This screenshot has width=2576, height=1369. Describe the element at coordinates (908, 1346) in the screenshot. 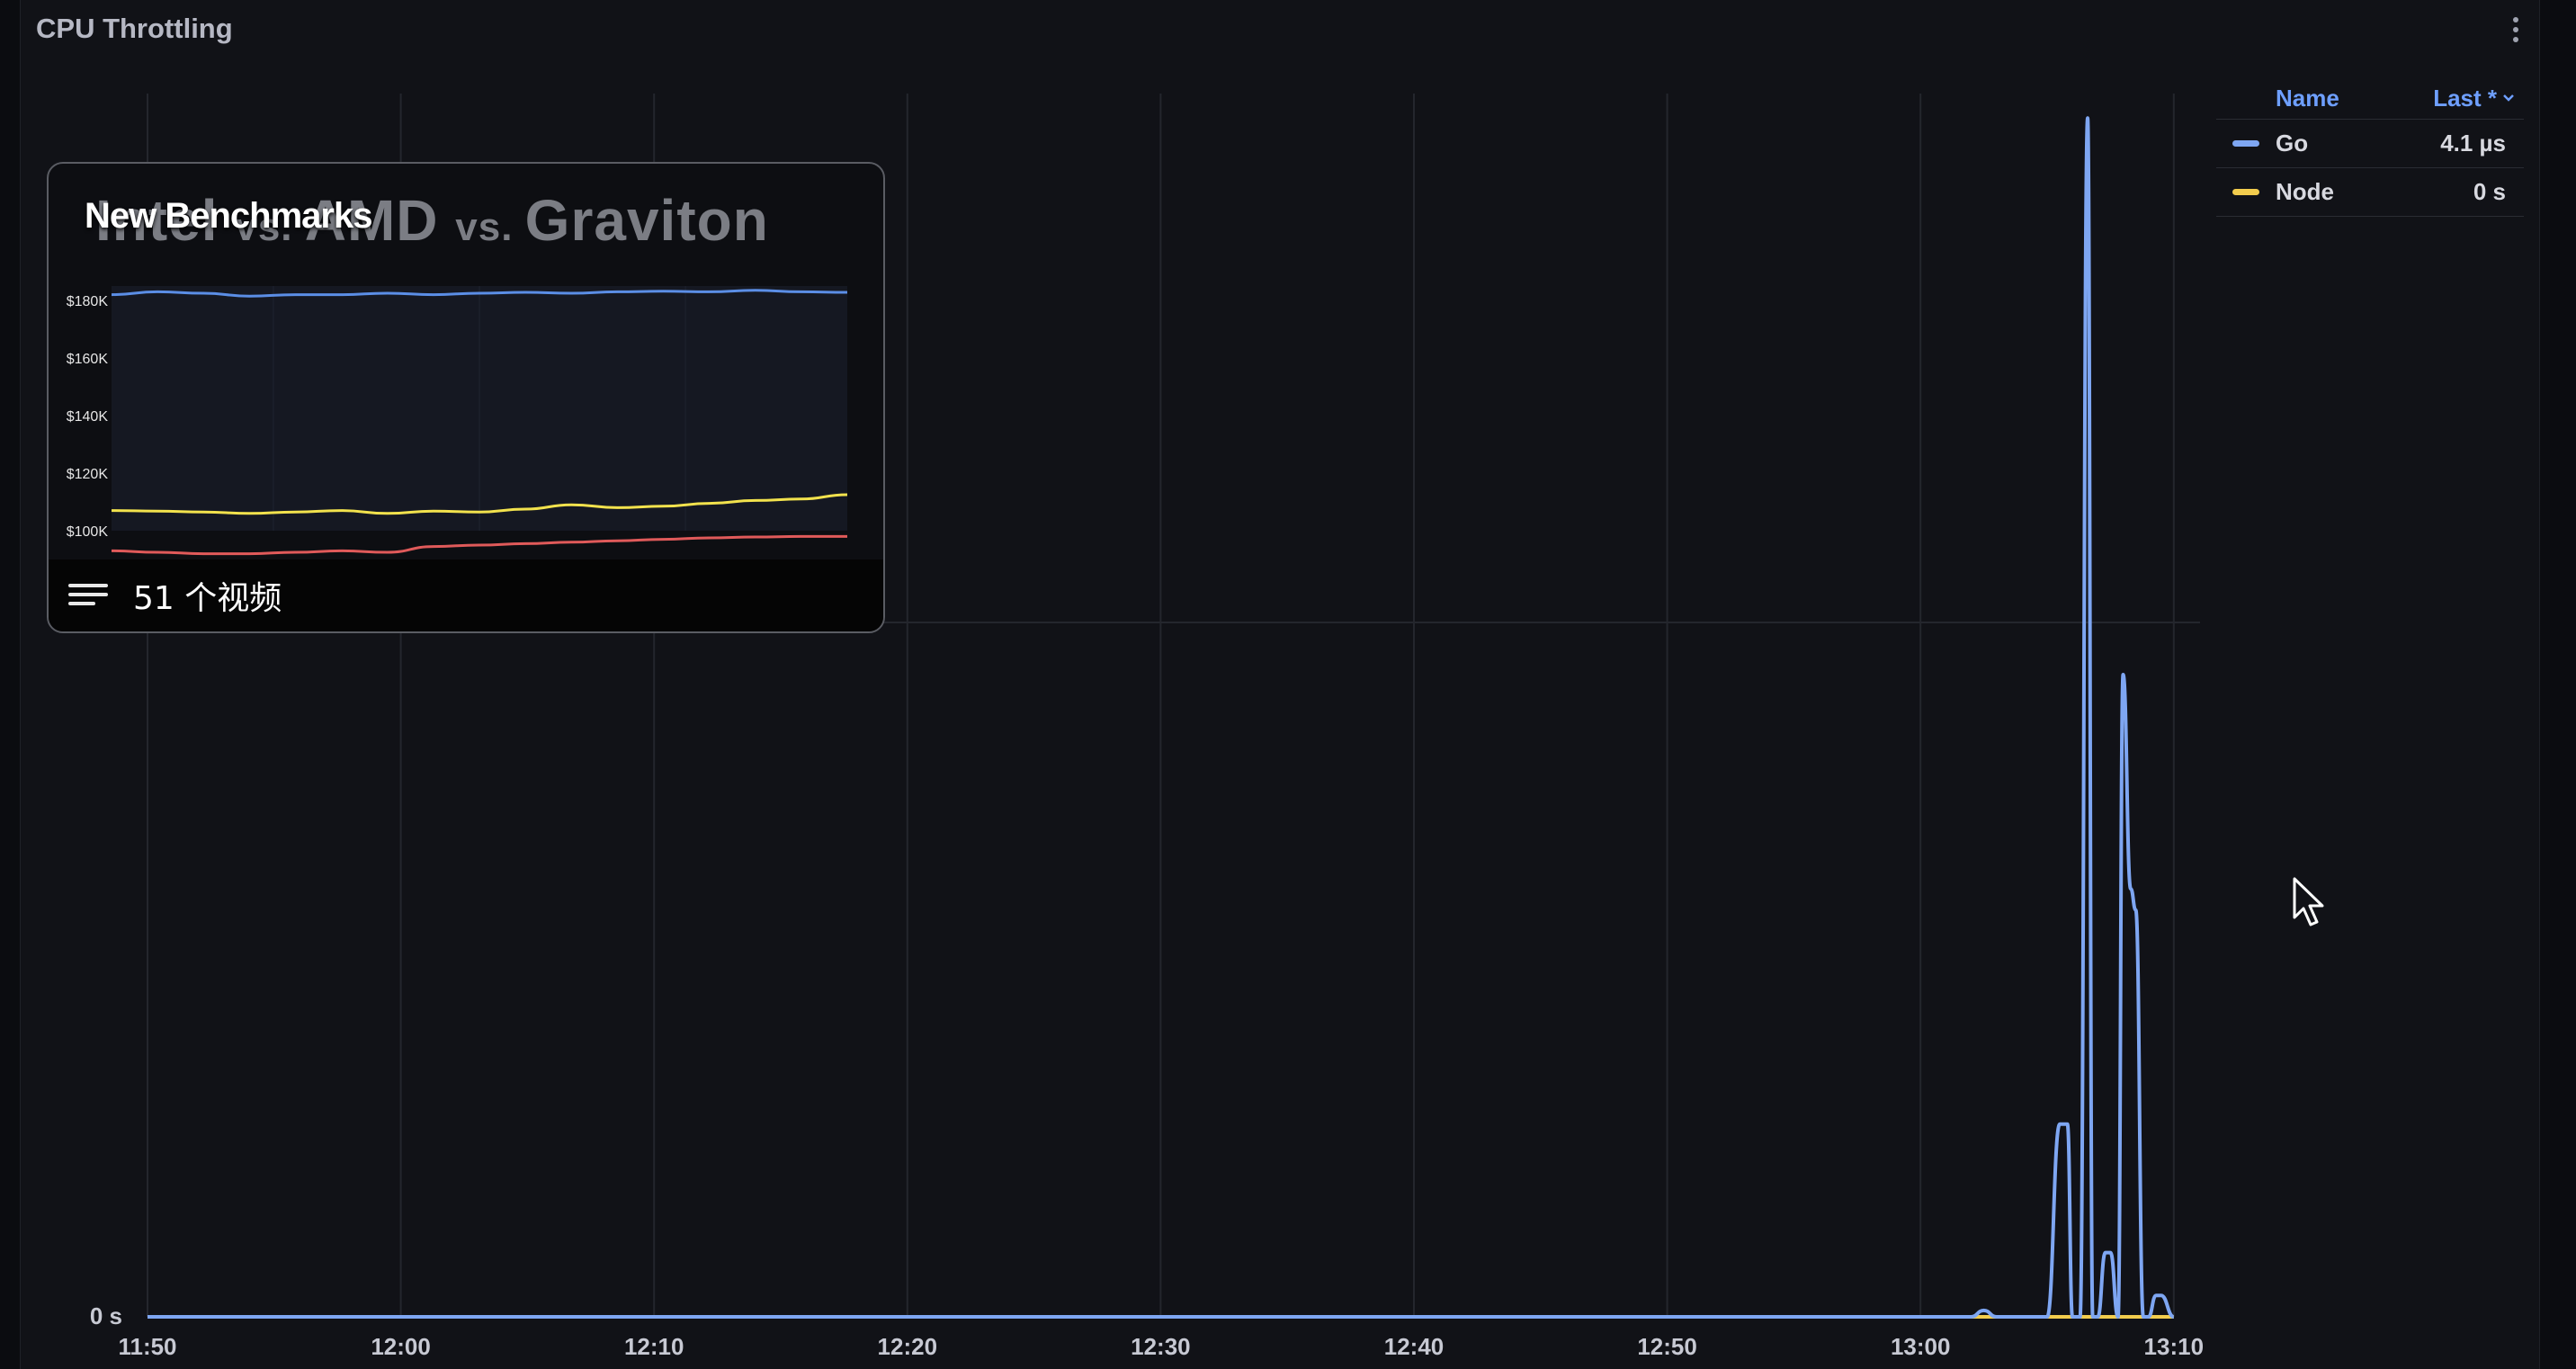

I see `x-tick-label: 12:20` at that location.